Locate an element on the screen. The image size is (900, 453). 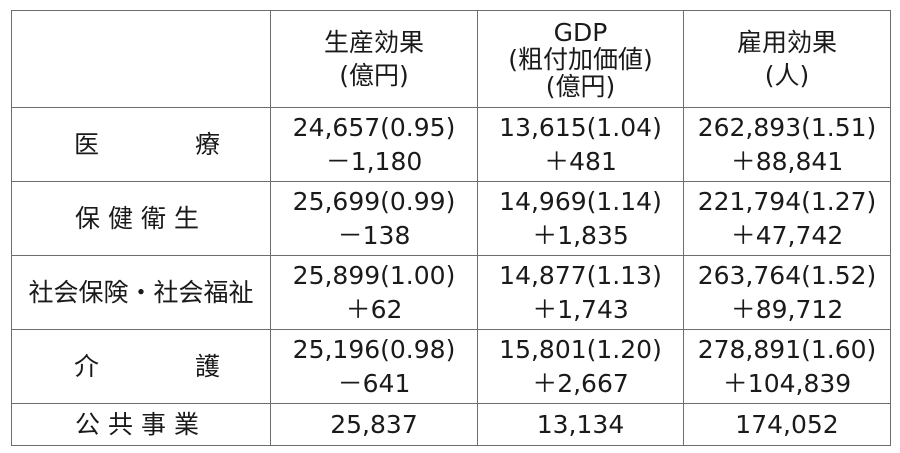
gdp-change: ＋1,835 is located at coordinates (580, 235).